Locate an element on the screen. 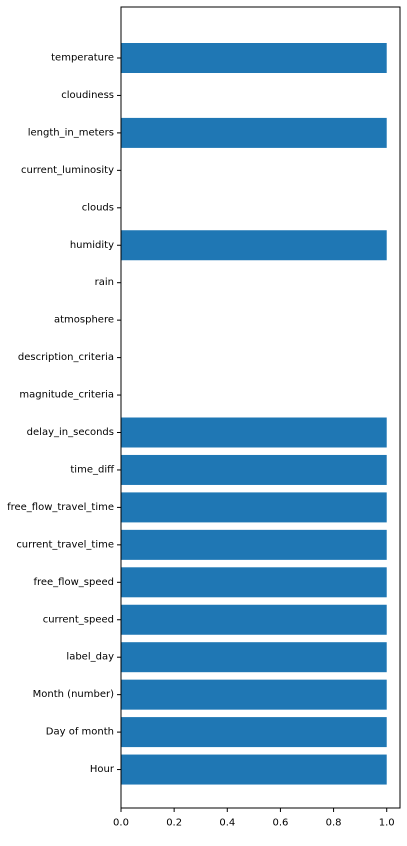 The width and height of the screenshot is (407, 846). category-label: humidity is located at coordinates (92, 245).